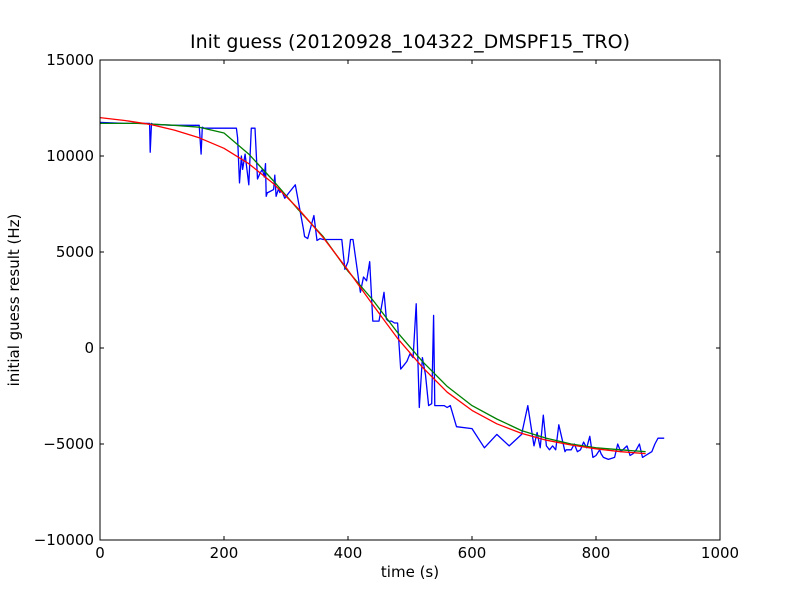 Image resolution: width=800 pixels, height=600 pixels. Describe the element at coordinates (348, 553) in the screenshot. I see `x-tick-label: 400` at that location.